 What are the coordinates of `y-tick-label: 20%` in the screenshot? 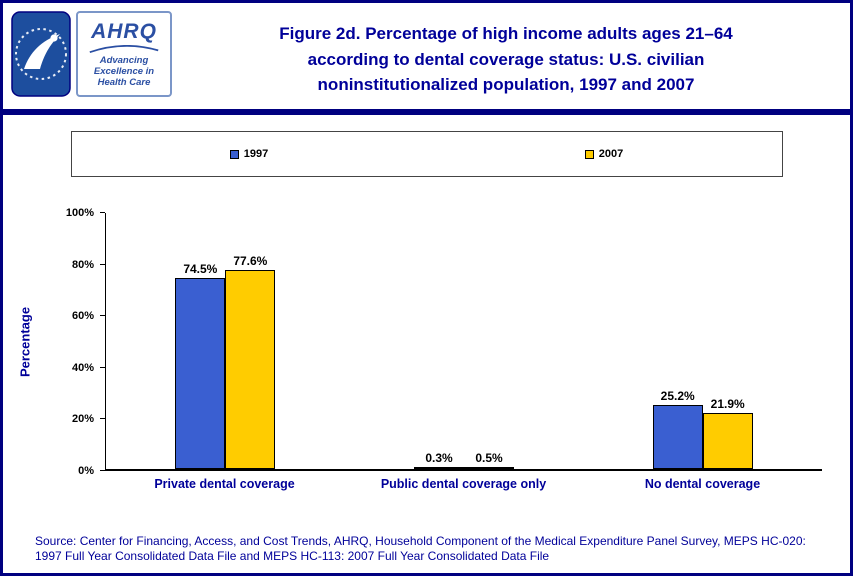 It's located at (82, 419).